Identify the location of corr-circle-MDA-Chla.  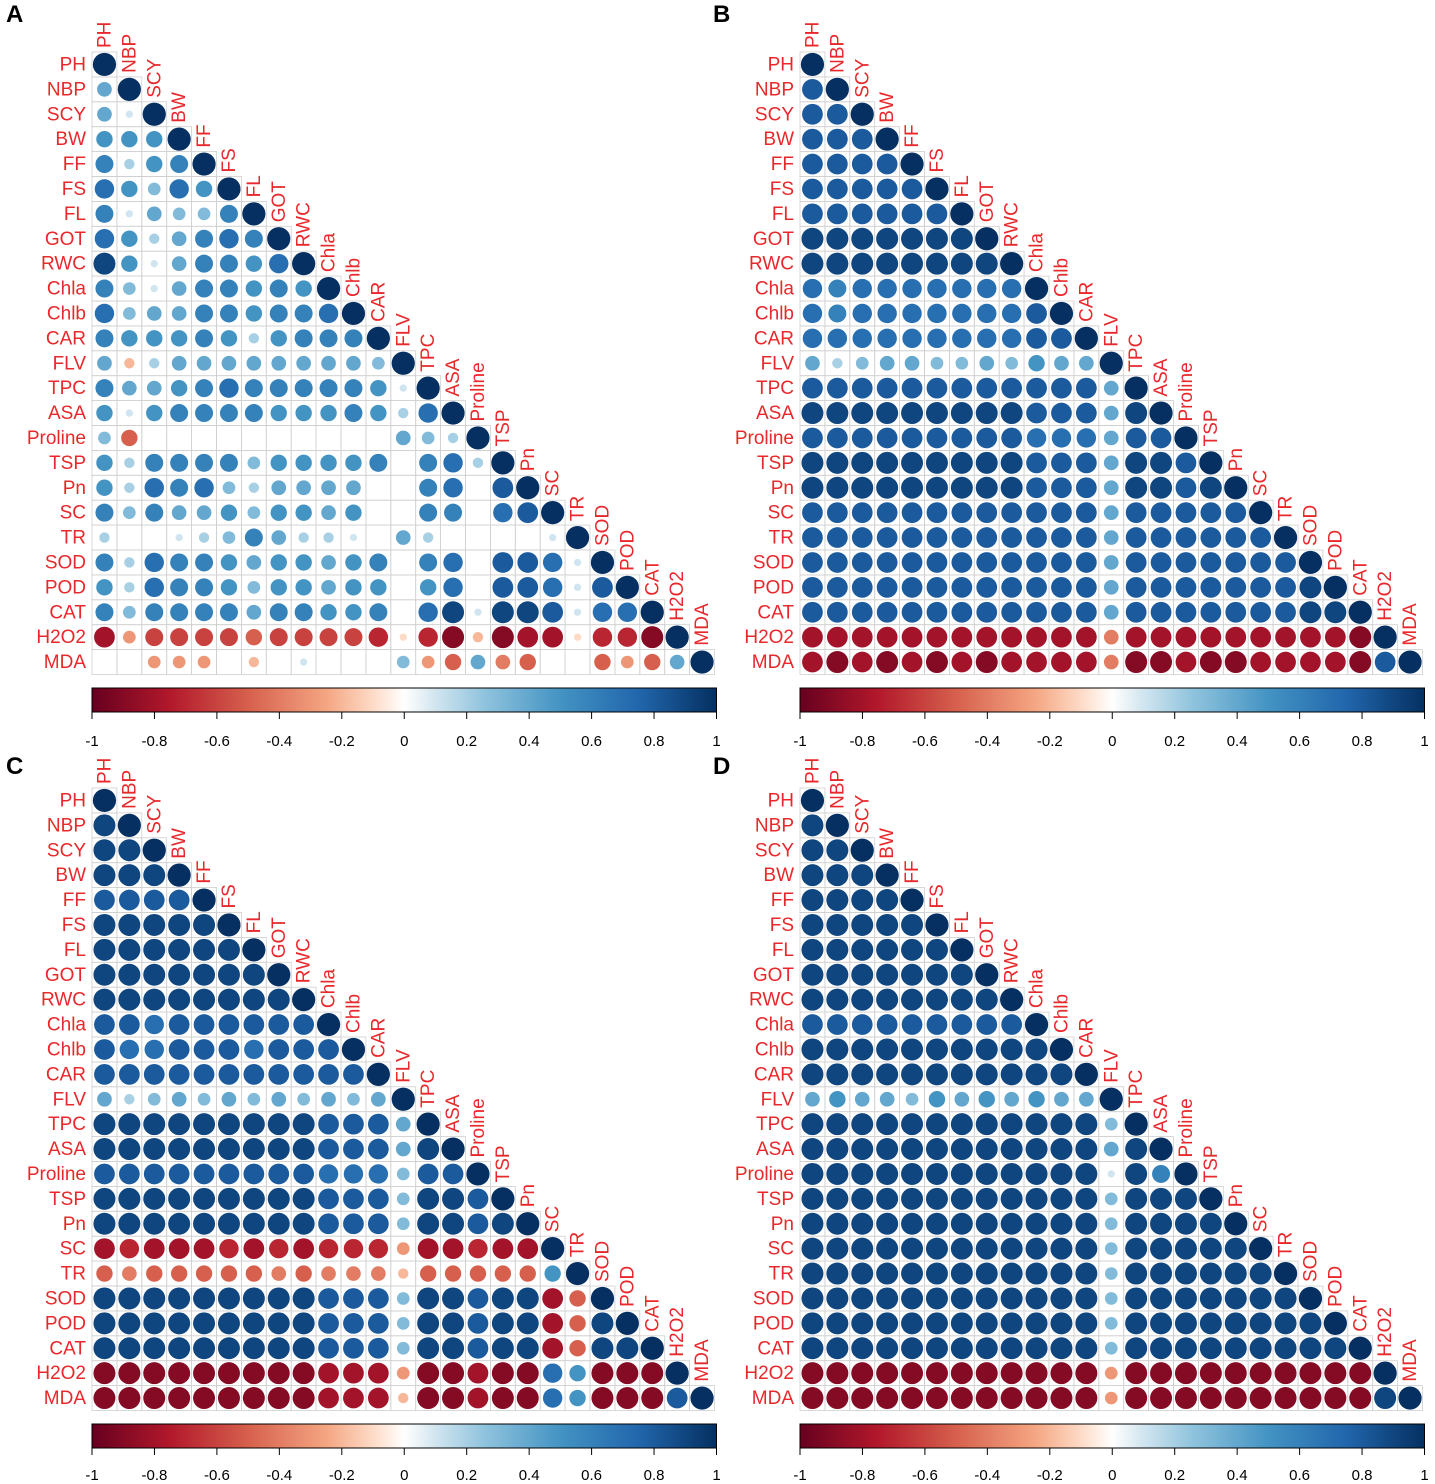
(328, 1398).